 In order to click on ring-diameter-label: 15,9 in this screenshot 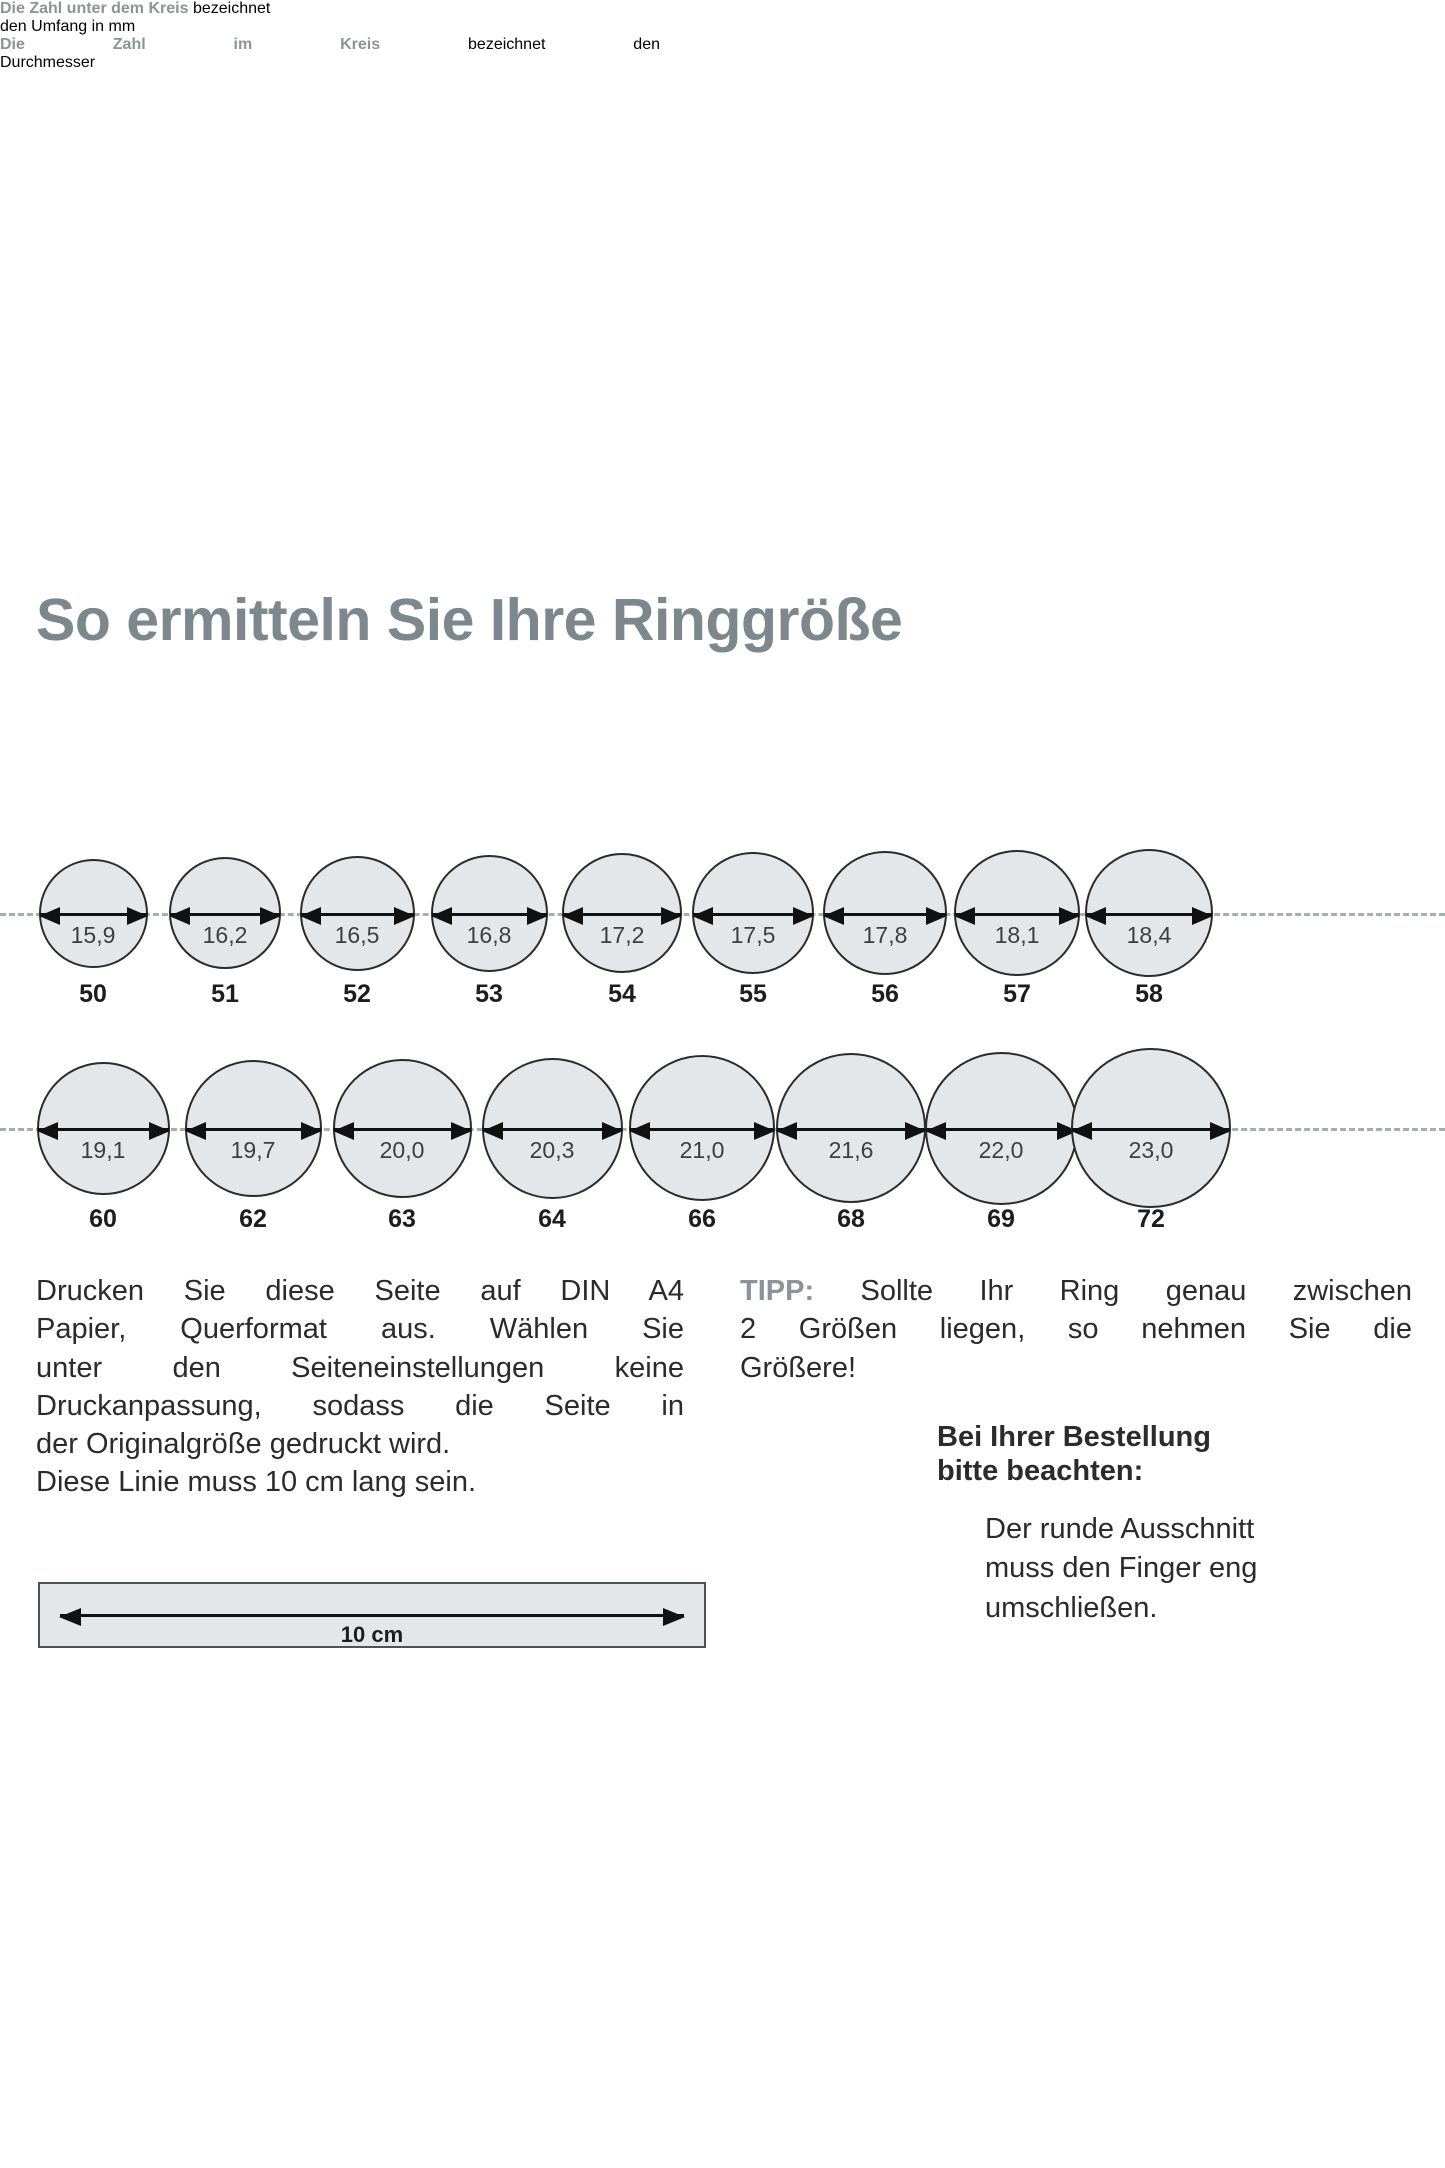, I will do `click(93, 935)`.